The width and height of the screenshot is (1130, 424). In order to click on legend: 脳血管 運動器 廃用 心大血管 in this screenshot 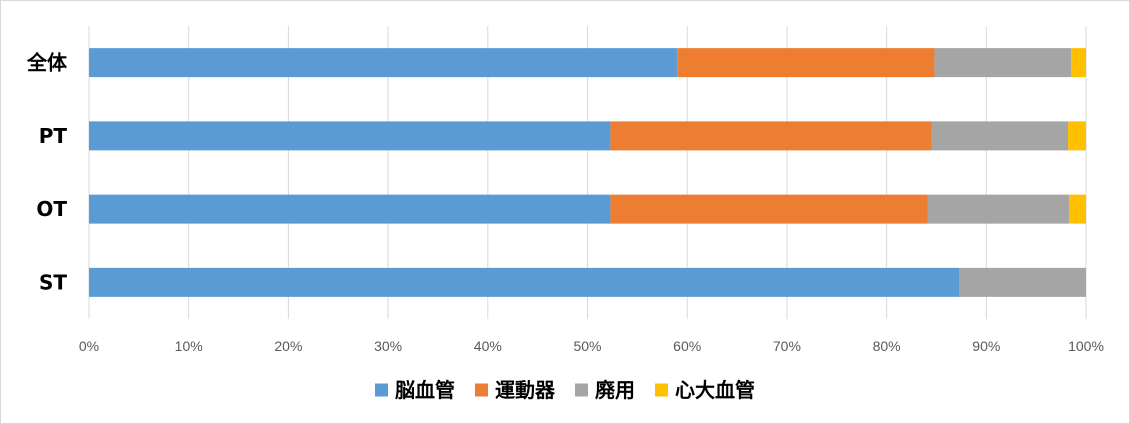, I will do `click(565, 390)`.